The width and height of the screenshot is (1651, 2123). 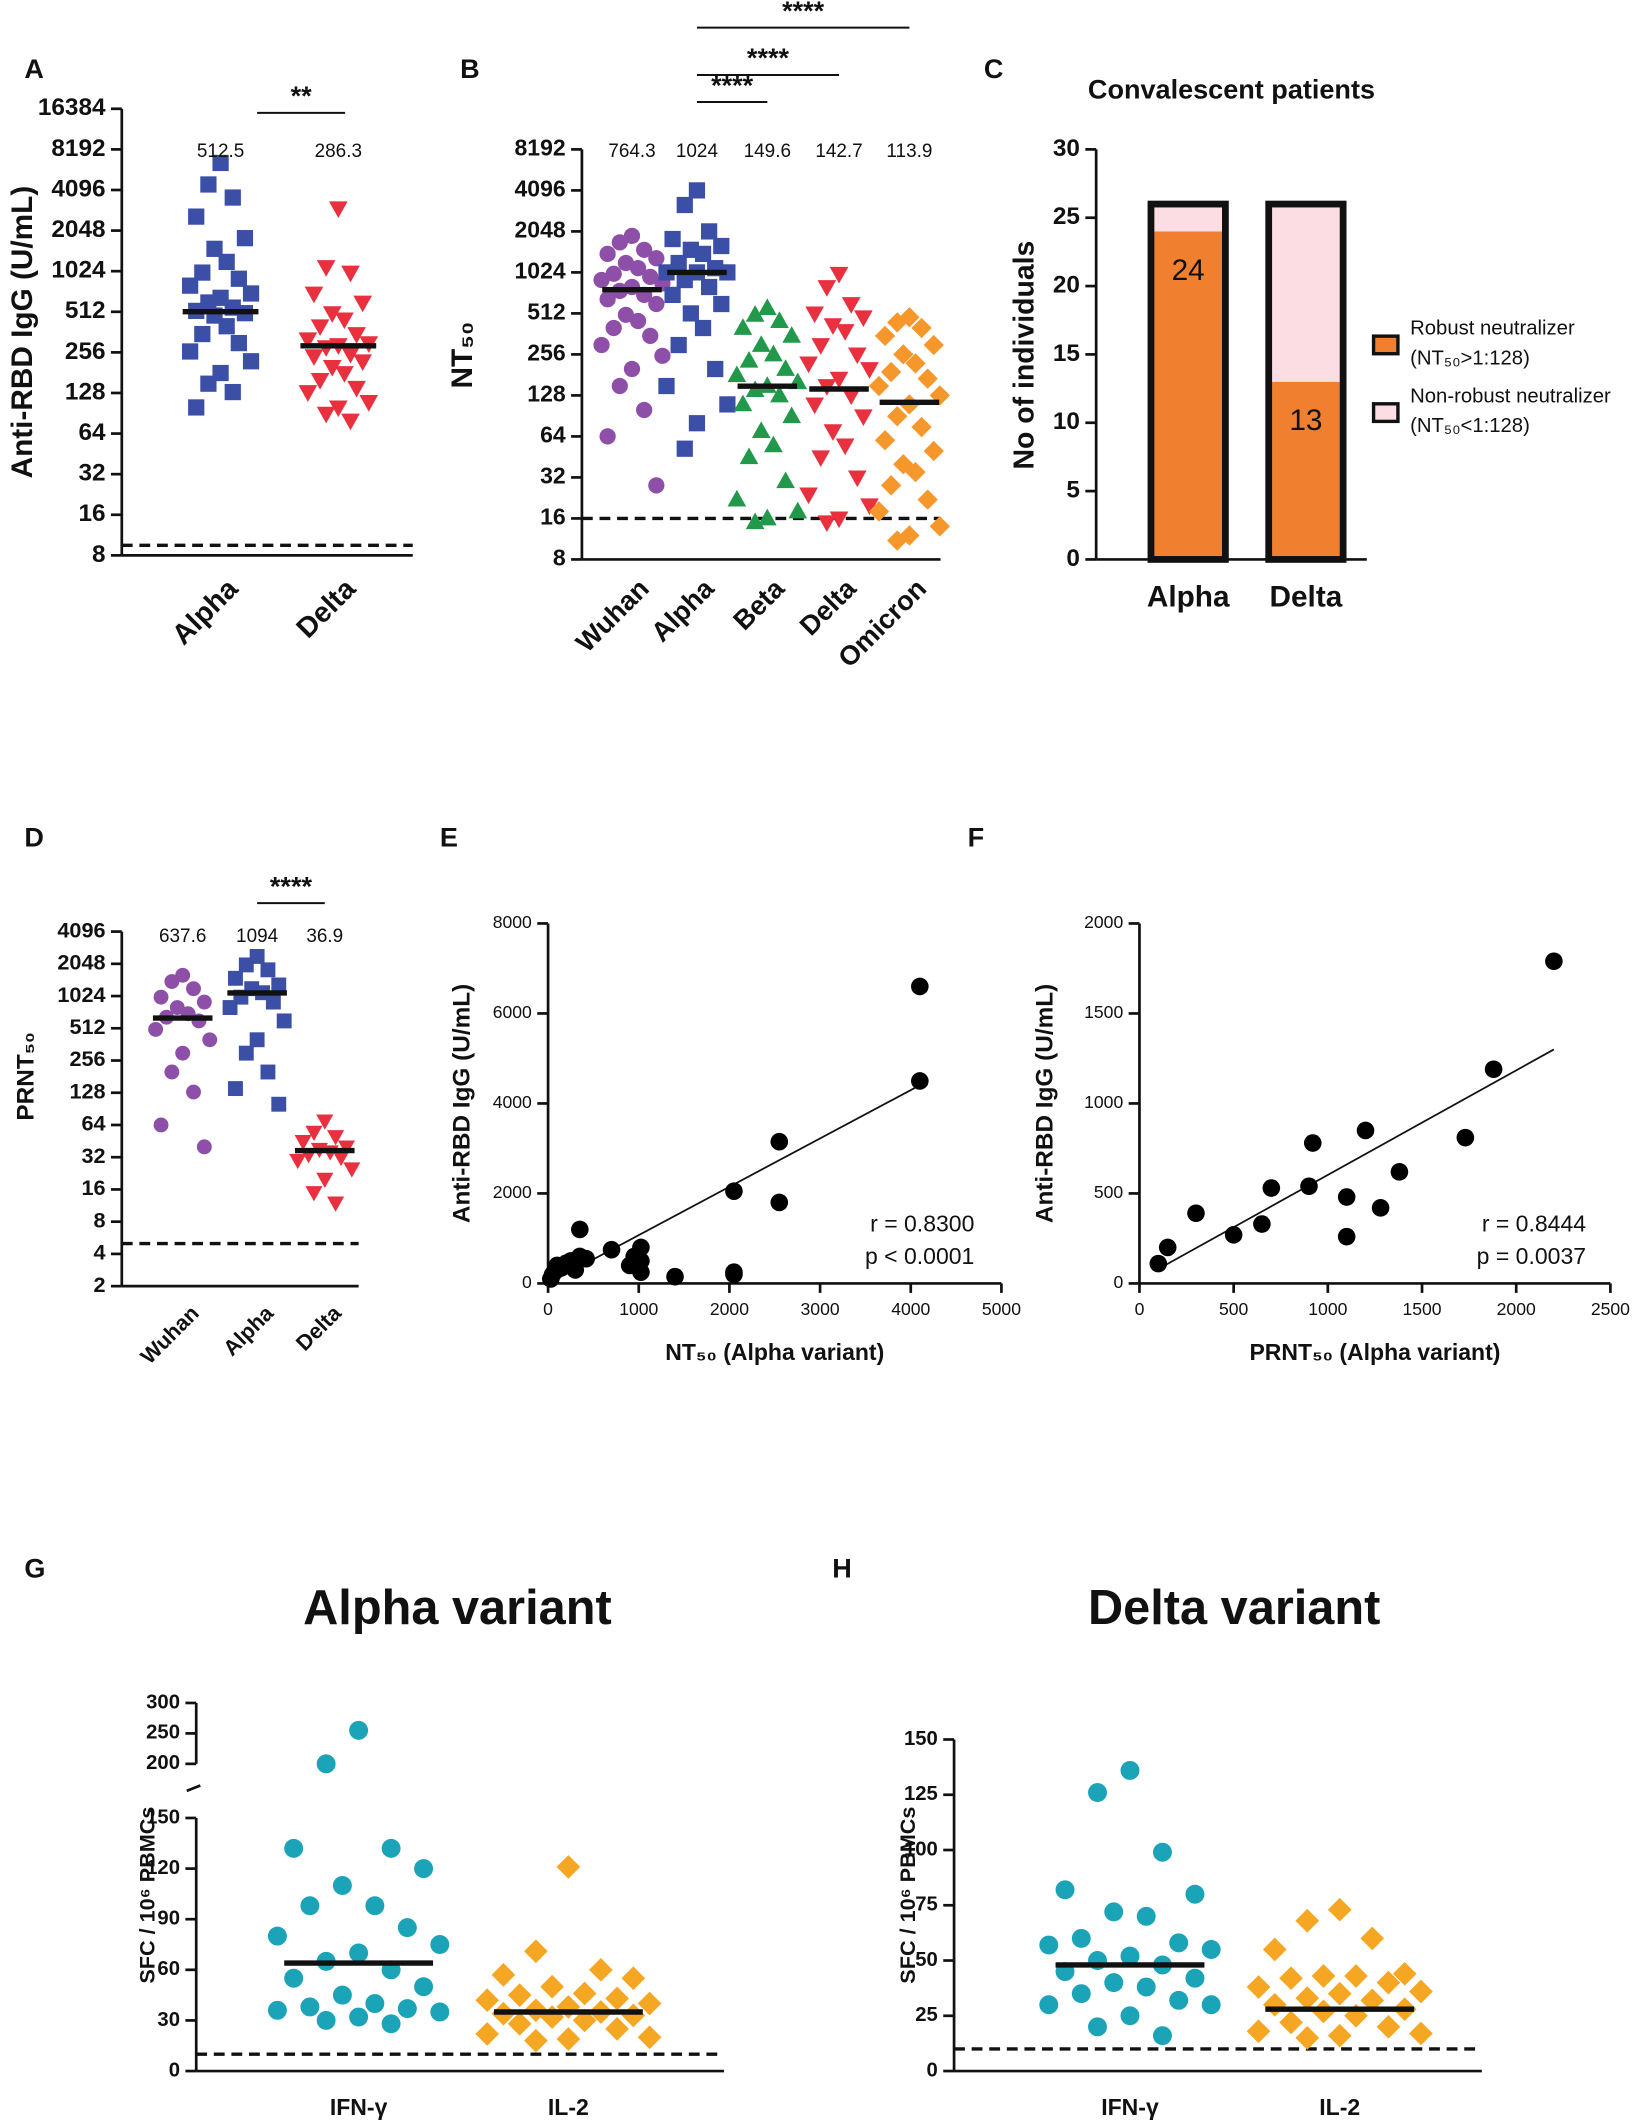 What do you see at coordinates (163, 1868) in the screenshot?
I see `y-tick-label: 120` at bounding box center [163, 1868].